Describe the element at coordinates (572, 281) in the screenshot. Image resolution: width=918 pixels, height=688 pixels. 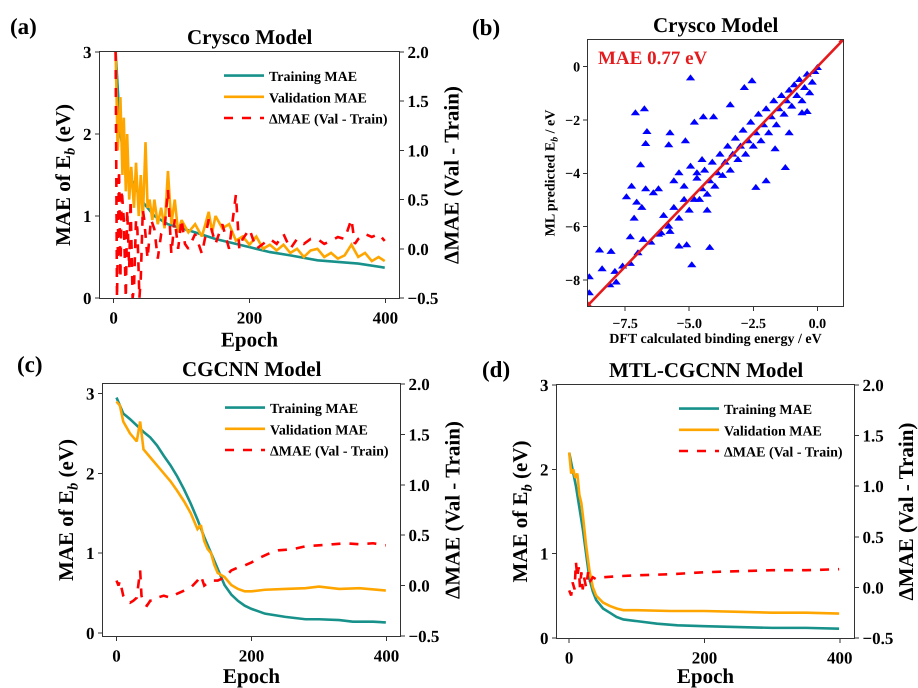
I see `y-tick-label: −8` at that location.